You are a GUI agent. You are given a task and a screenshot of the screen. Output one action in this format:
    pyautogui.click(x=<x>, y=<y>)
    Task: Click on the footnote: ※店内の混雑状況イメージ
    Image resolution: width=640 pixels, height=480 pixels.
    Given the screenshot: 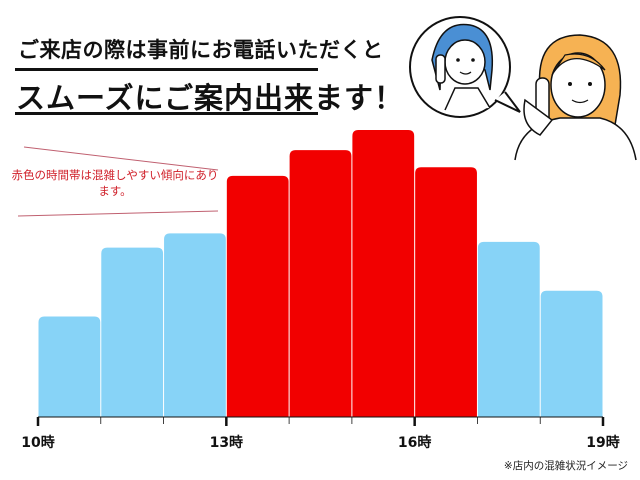 What is the action you would take?
    pyautogui.click(x=565, y=466)
    